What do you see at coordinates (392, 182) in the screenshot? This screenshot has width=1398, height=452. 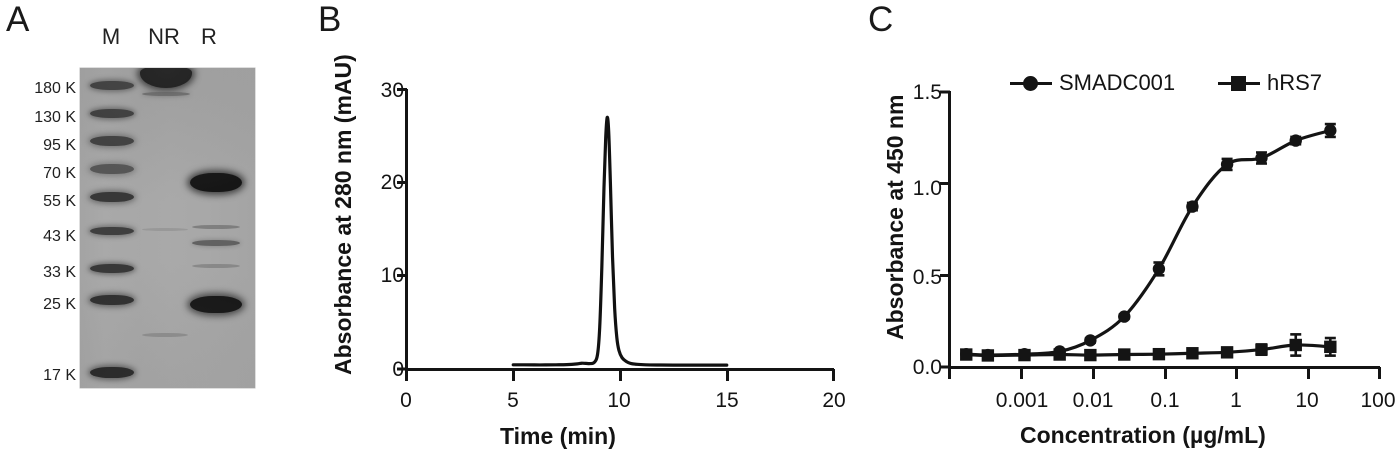 I see `panel-b-ytick-20: 20` at bounding box center [392, 182].